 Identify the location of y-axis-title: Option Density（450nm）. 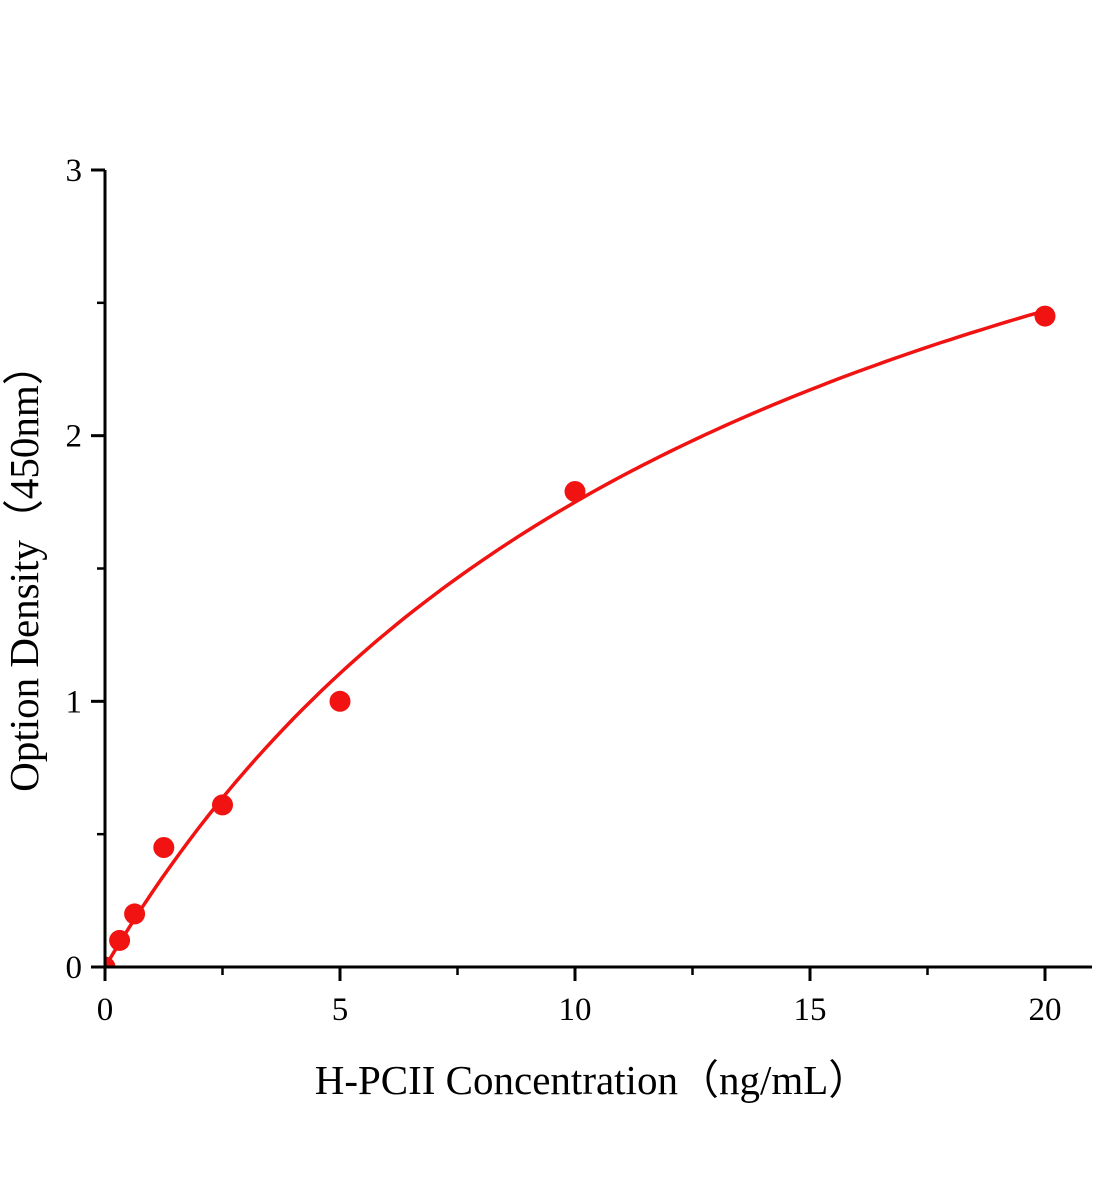
(24, 568).